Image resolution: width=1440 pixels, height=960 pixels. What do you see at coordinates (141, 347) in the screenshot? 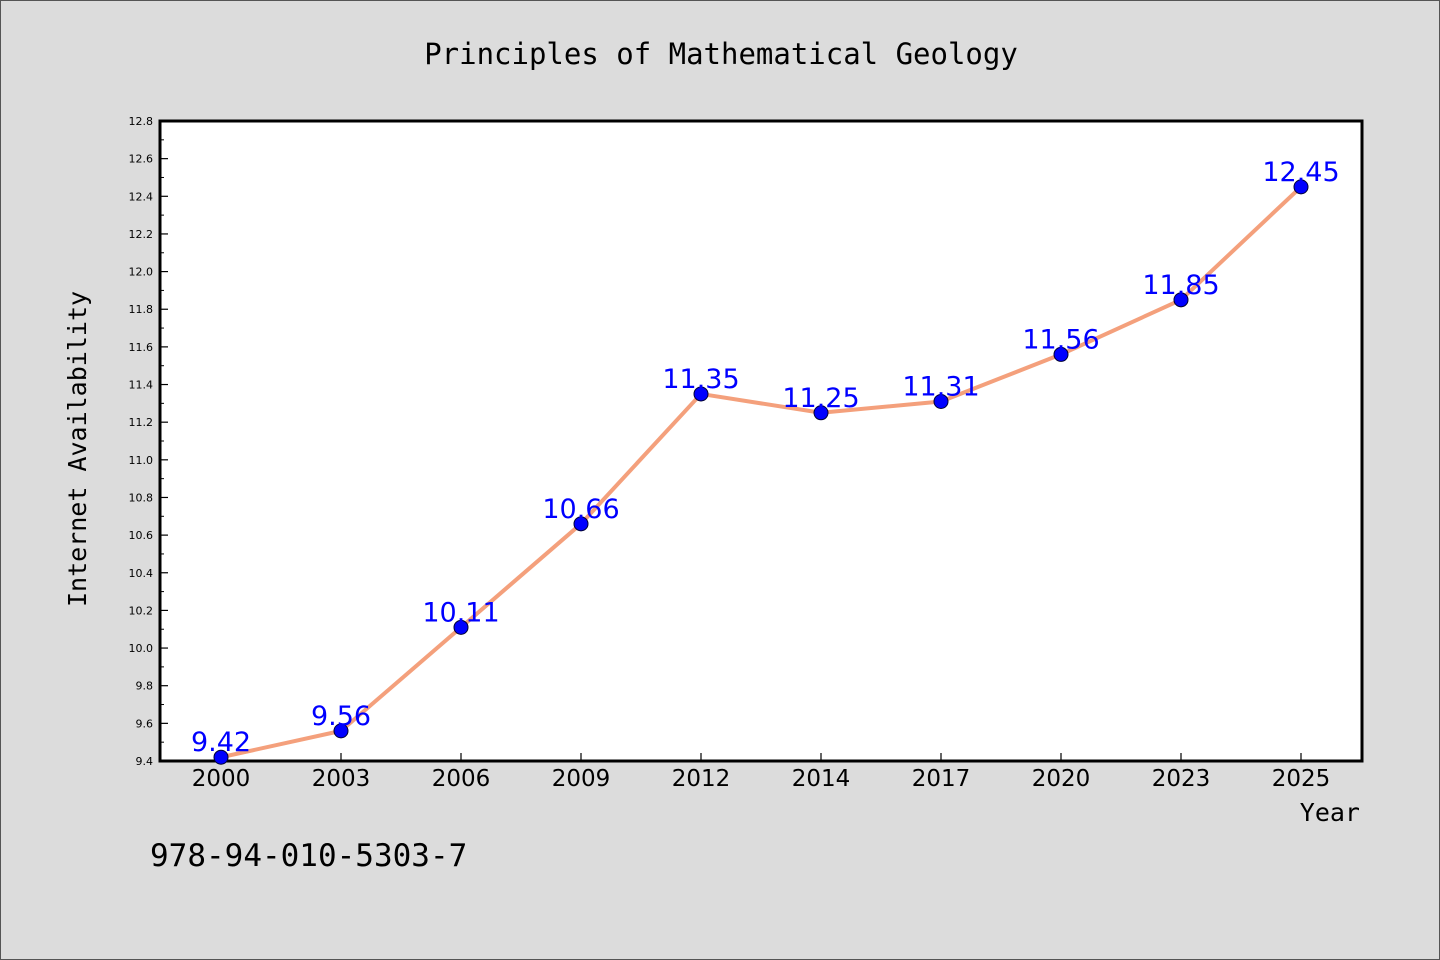
I see `y-tick-label: 11.6` at bounding box center [141, 347].